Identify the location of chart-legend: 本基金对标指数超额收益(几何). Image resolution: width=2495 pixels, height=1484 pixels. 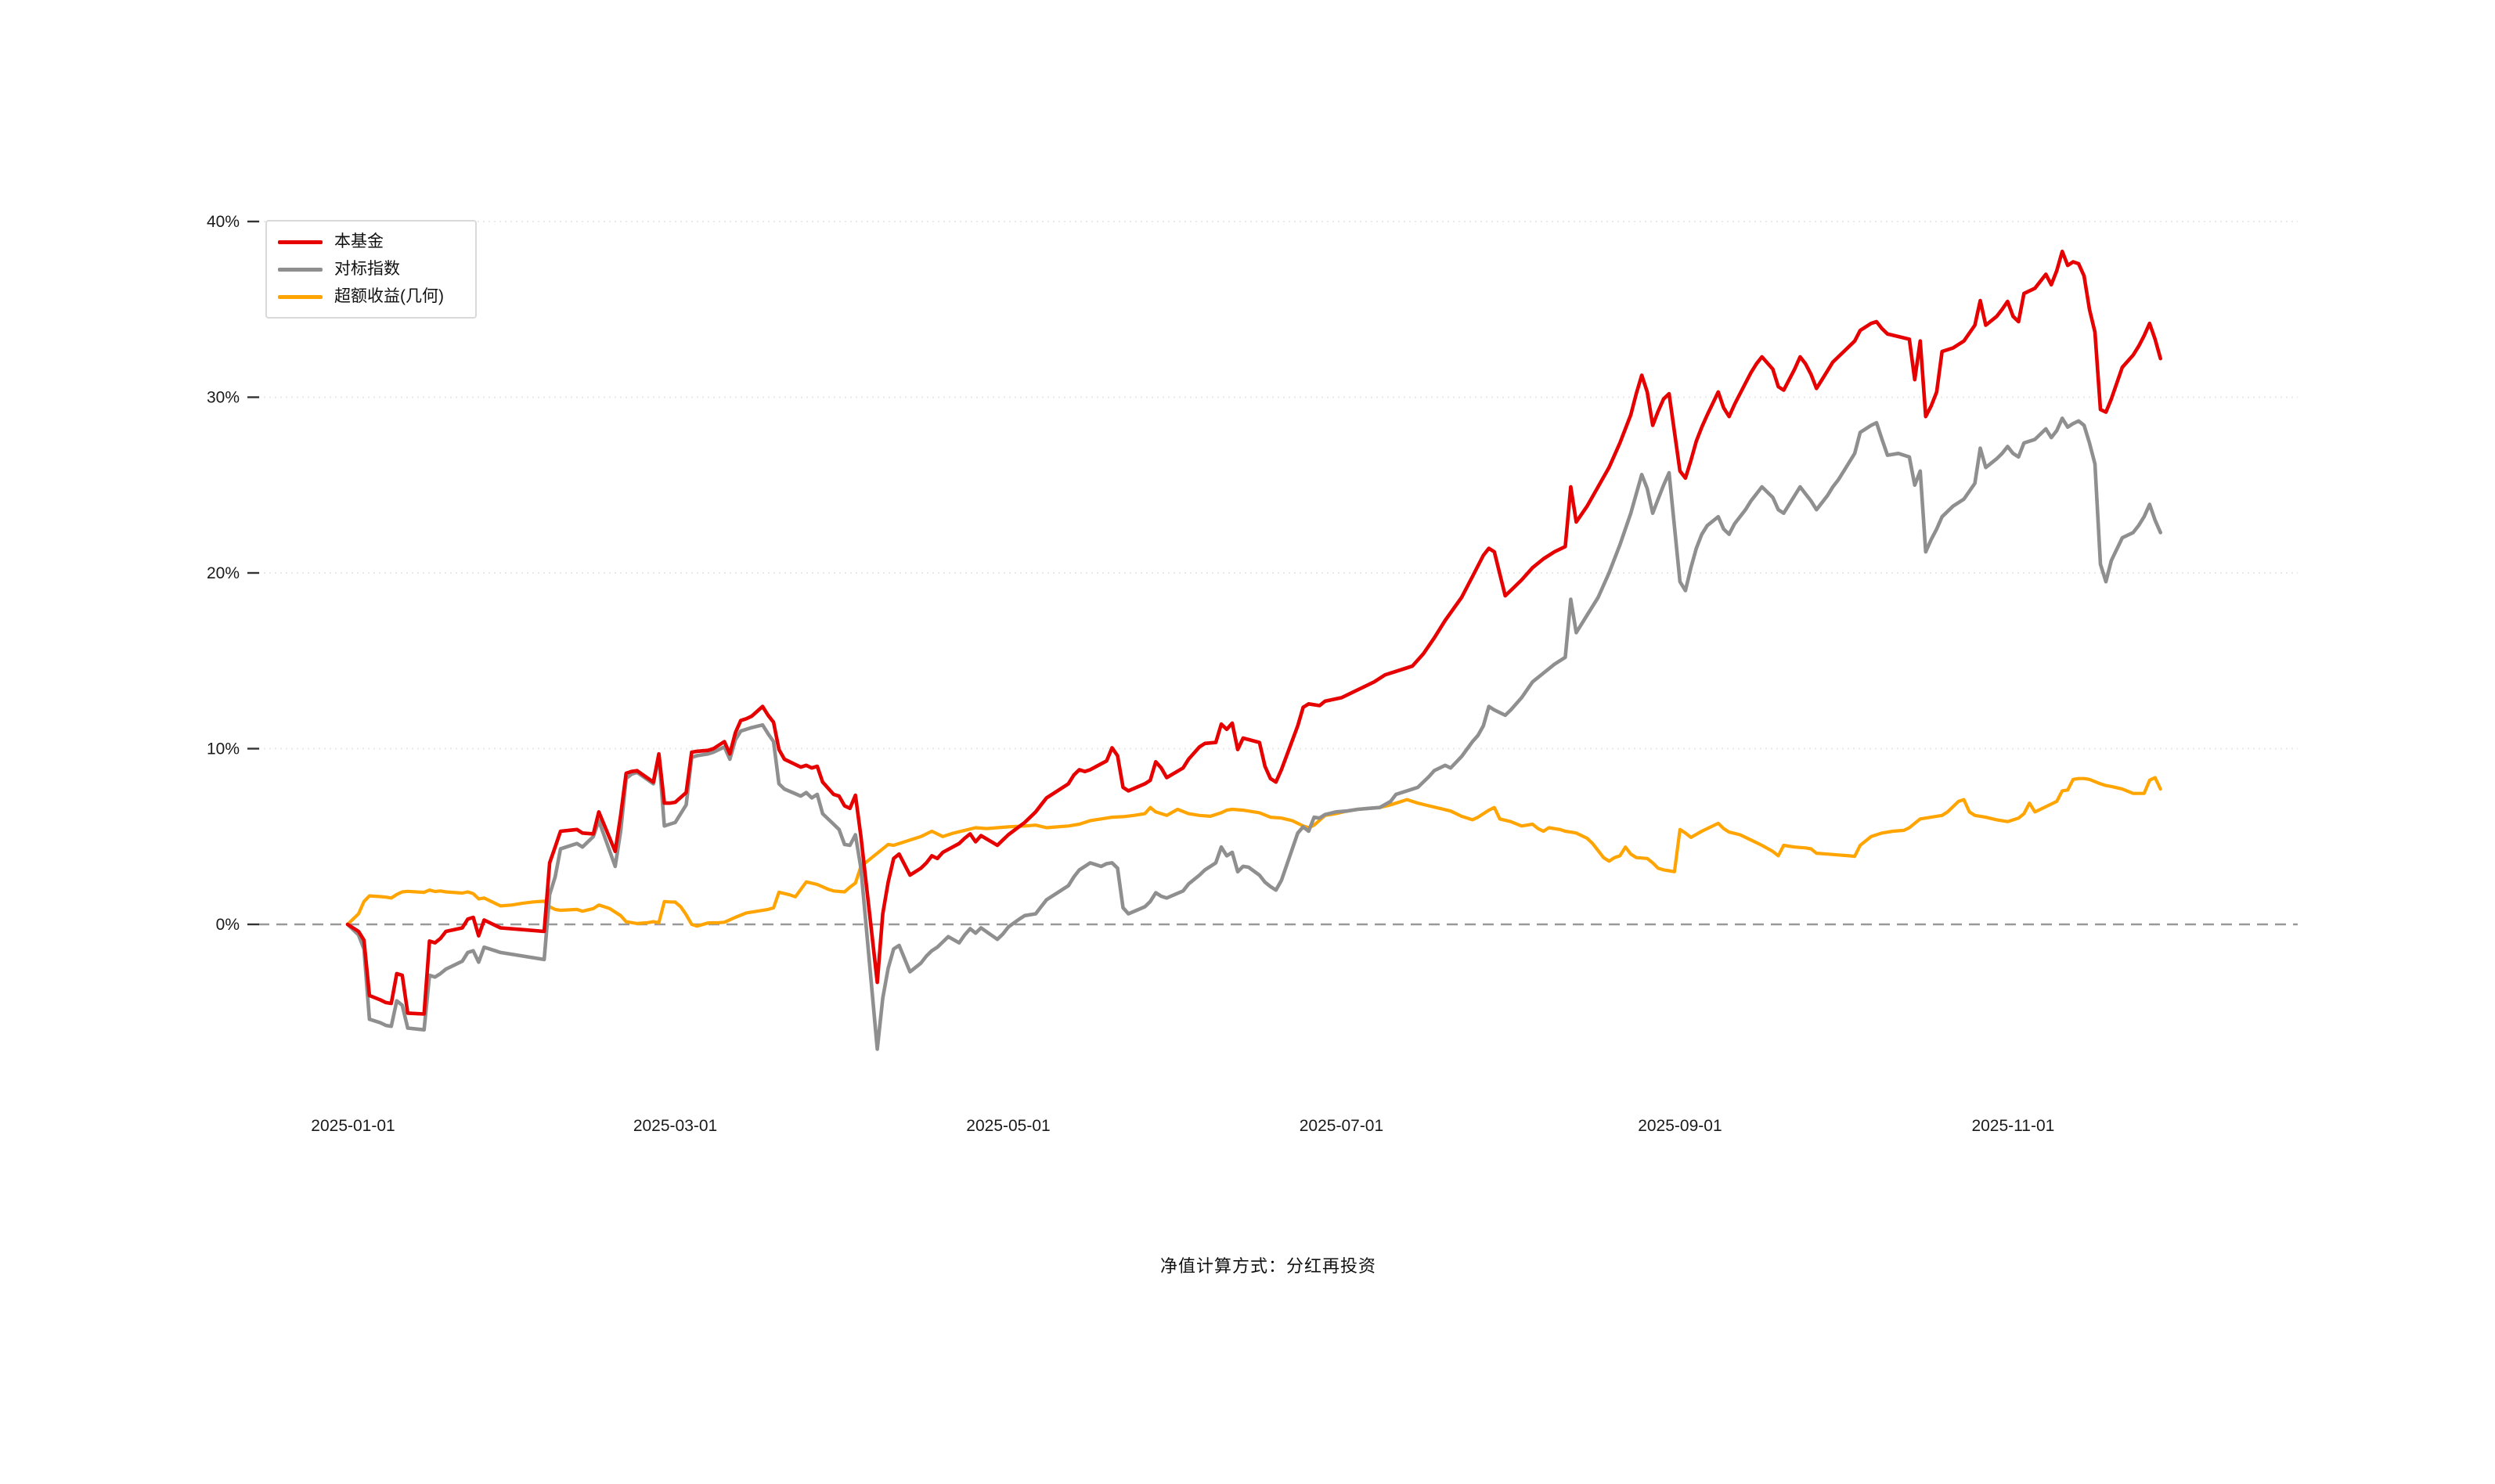
(371, 269).